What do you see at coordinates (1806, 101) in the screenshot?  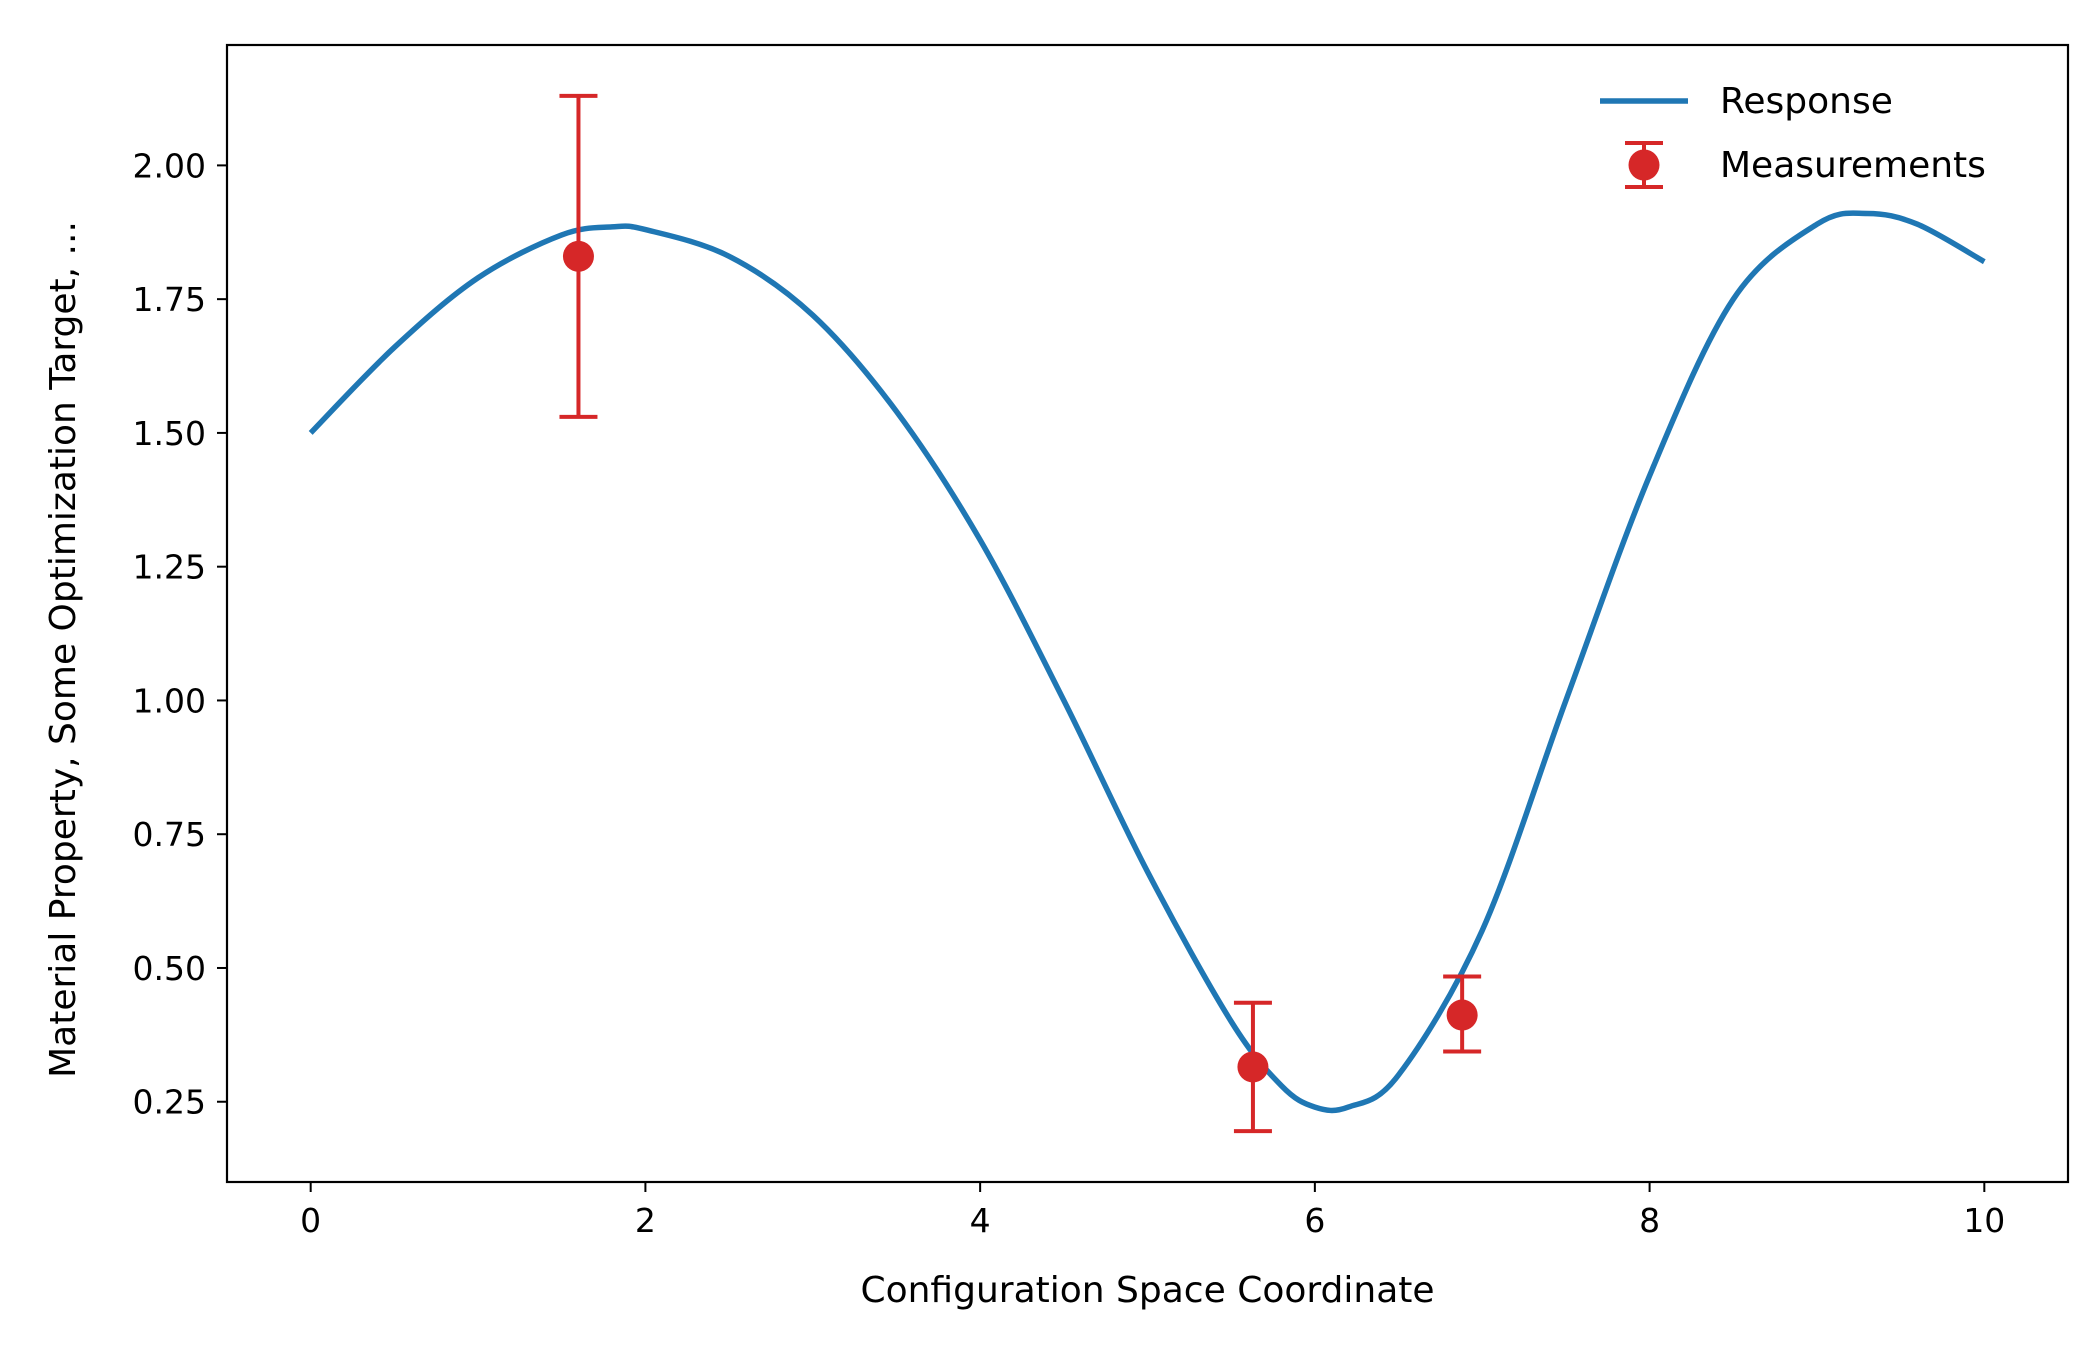 I see `legend-response-label: Response` at bounding box center [1806, 101].